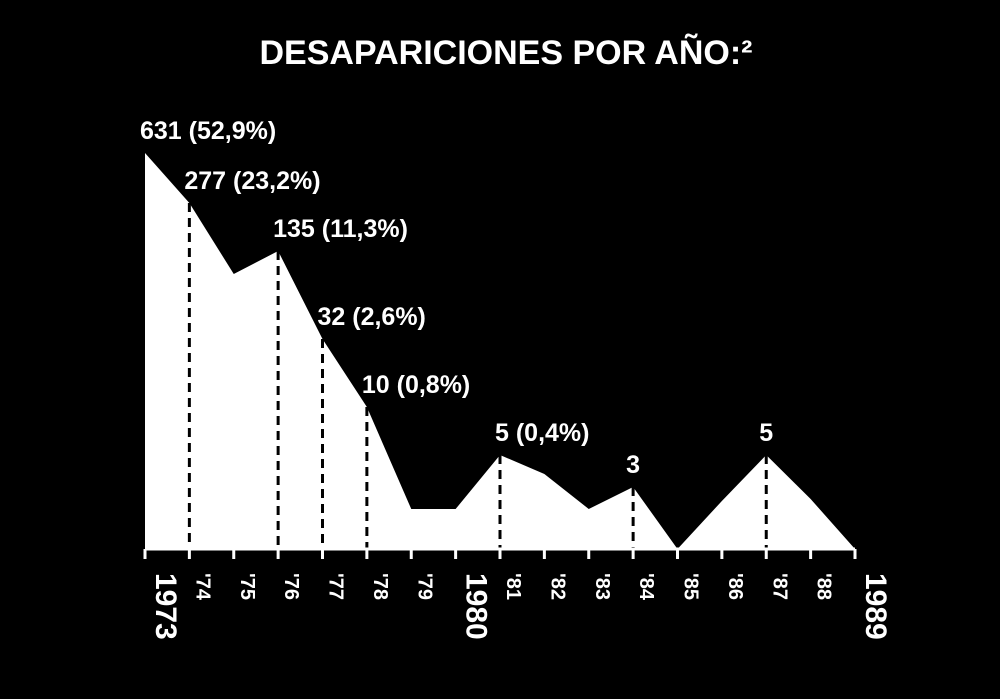 The image size is (1000, 699). What do you see at coordinates (602, 586) in the screenshot?
I see `tick-label-1983: '83` at bounding box center [602, 586].